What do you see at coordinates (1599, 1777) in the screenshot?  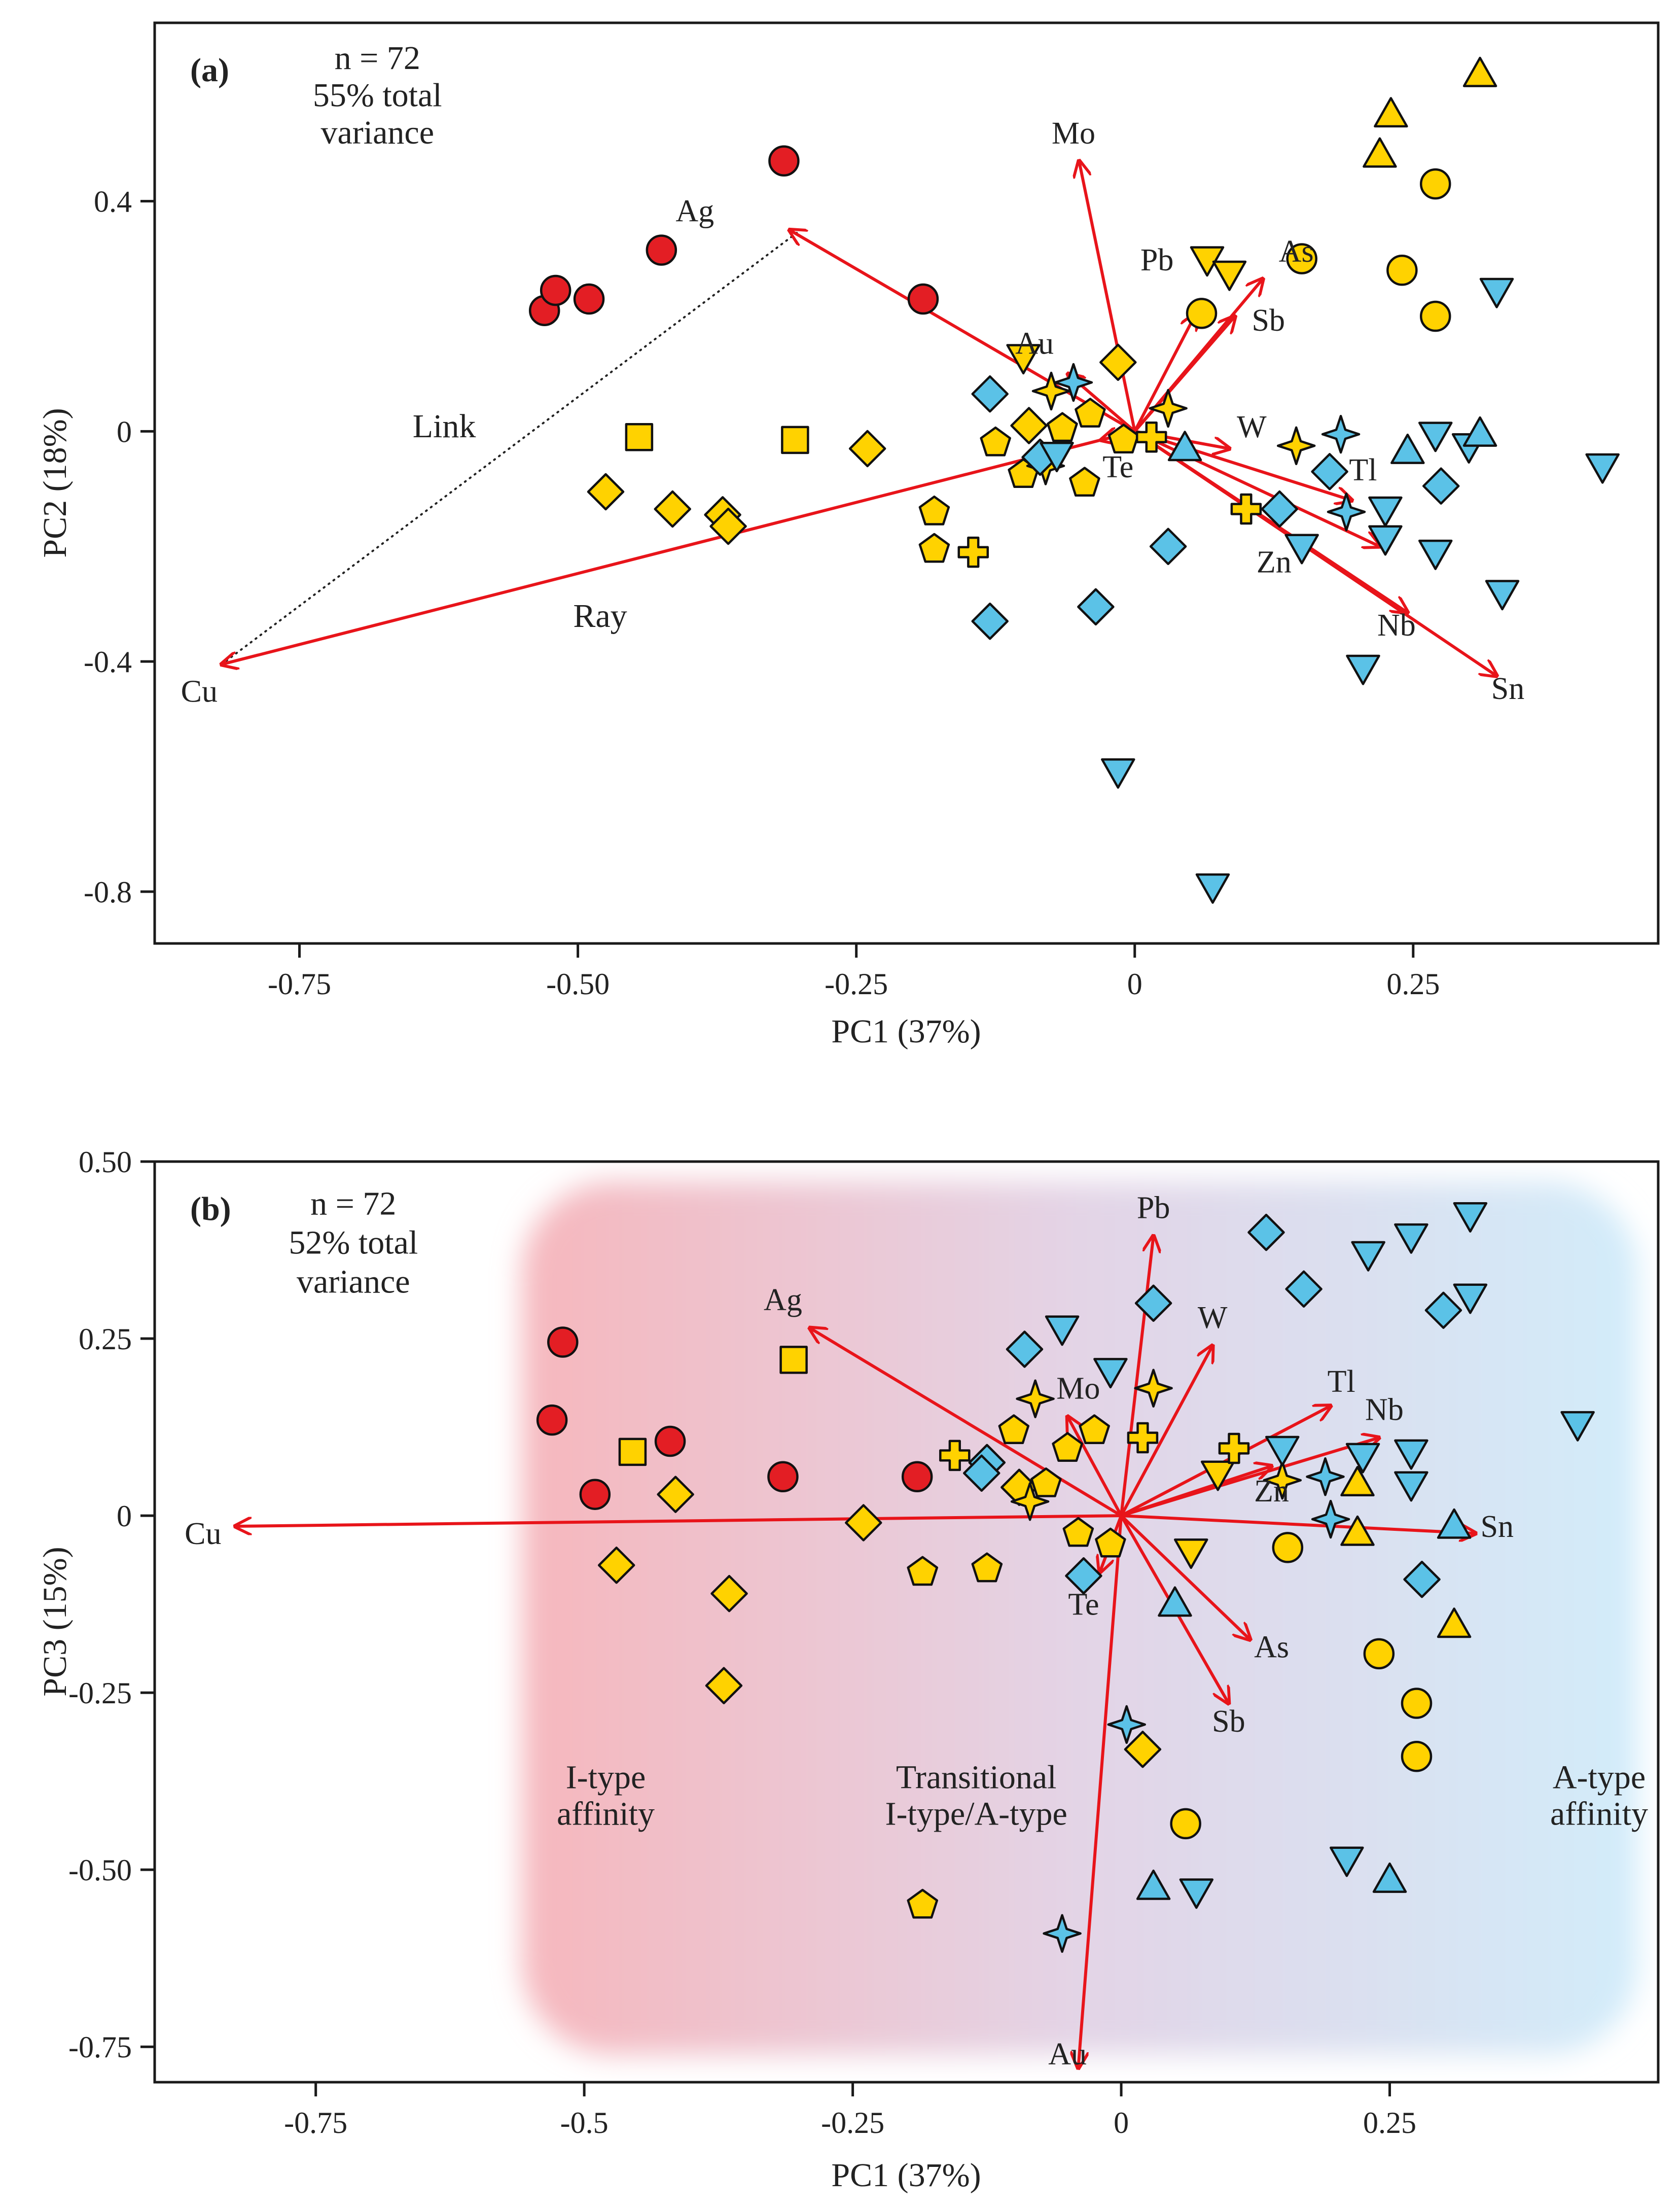 I see `region-label: A-type` at bounding box center [1599, 1777].